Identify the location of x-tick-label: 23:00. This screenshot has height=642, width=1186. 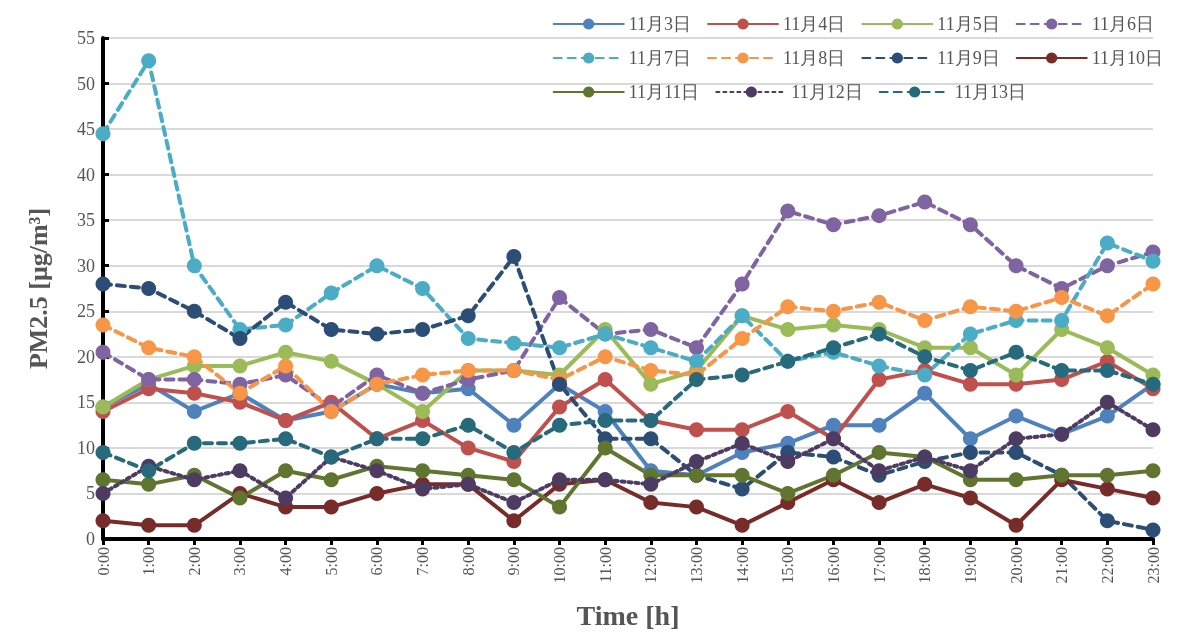
(1153, 565).